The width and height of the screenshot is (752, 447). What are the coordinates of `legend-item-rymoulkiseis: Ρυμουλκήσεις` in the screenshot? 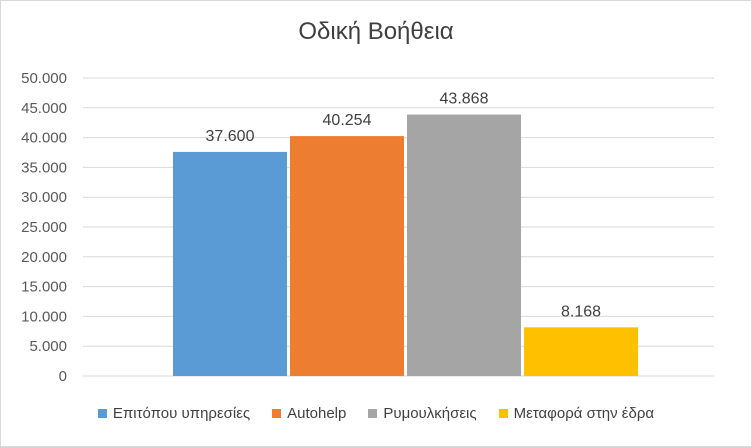 It's located at (422, 413).